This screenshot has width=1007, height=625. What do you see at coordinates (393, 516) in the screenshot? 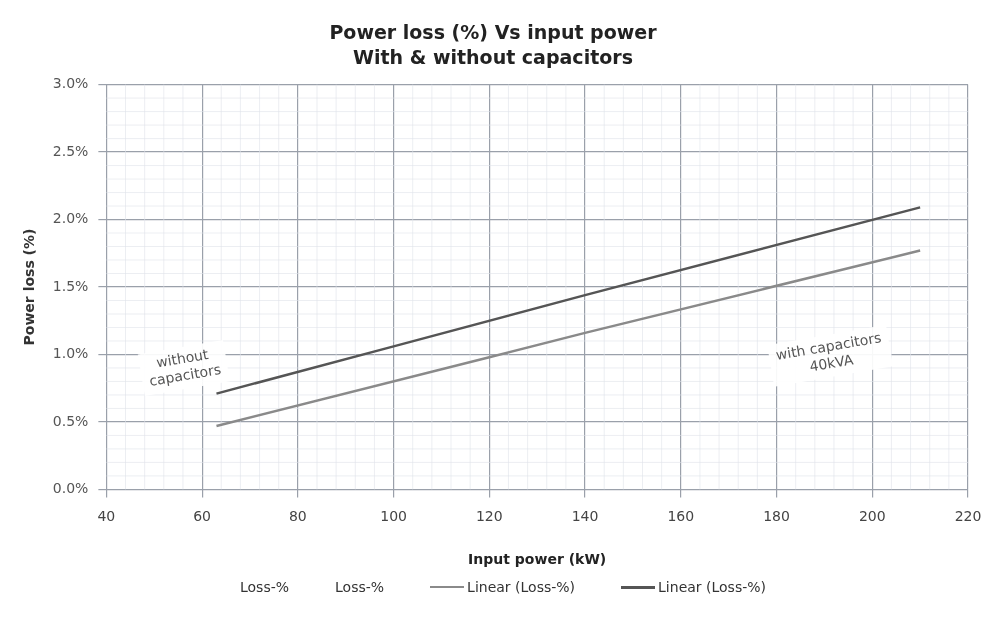
I see `x-tick-label: 100` at bounding box center [393, 516].